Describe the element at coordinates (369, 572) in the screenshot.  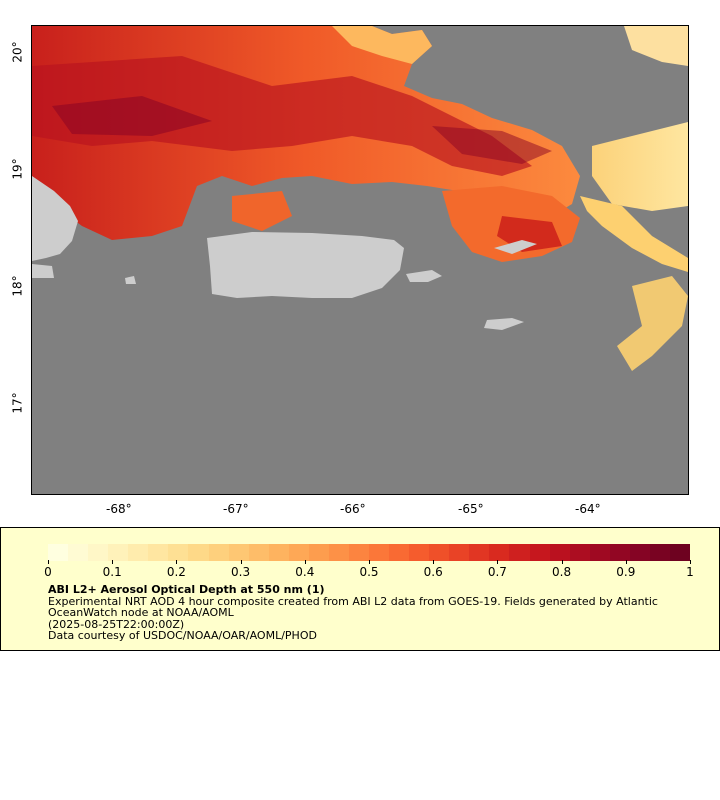
I see `colorbar-tick-label: 0.5` at that location.